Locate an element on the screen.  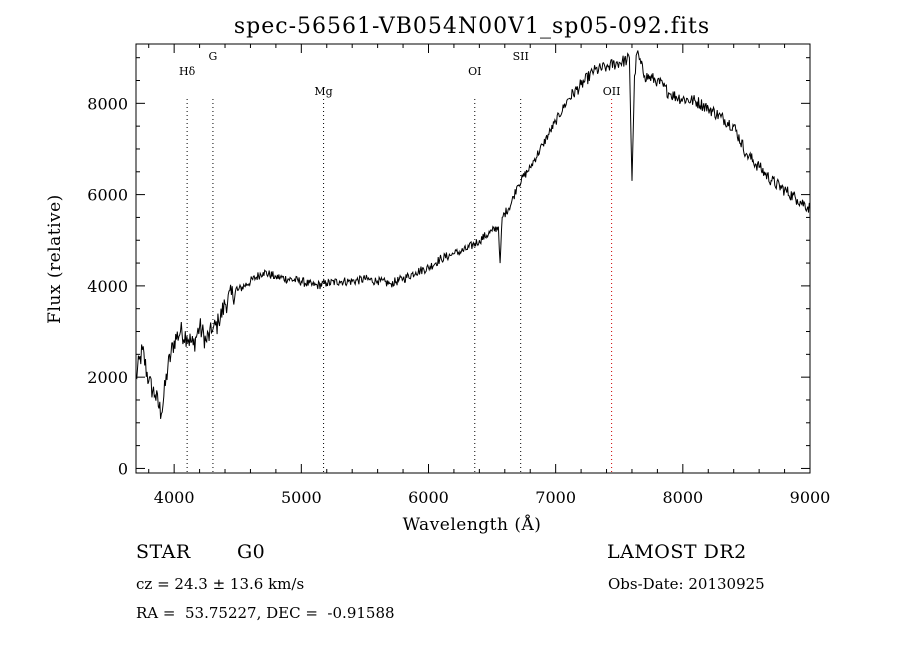
object-class: STAR is located at coordinates (163, 552).